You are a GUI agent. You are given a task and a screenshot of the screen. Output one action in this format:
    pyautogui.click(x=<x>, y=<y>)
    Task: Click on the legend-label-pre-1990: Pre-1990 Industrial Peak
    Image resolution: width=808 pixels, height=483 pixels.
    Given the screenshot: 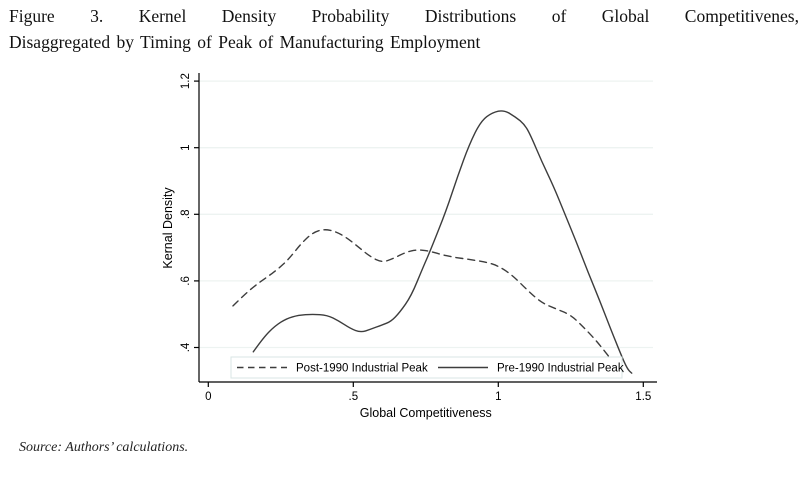 What is the action you would take?
    pyautogui.click(x=560, y=369)
    